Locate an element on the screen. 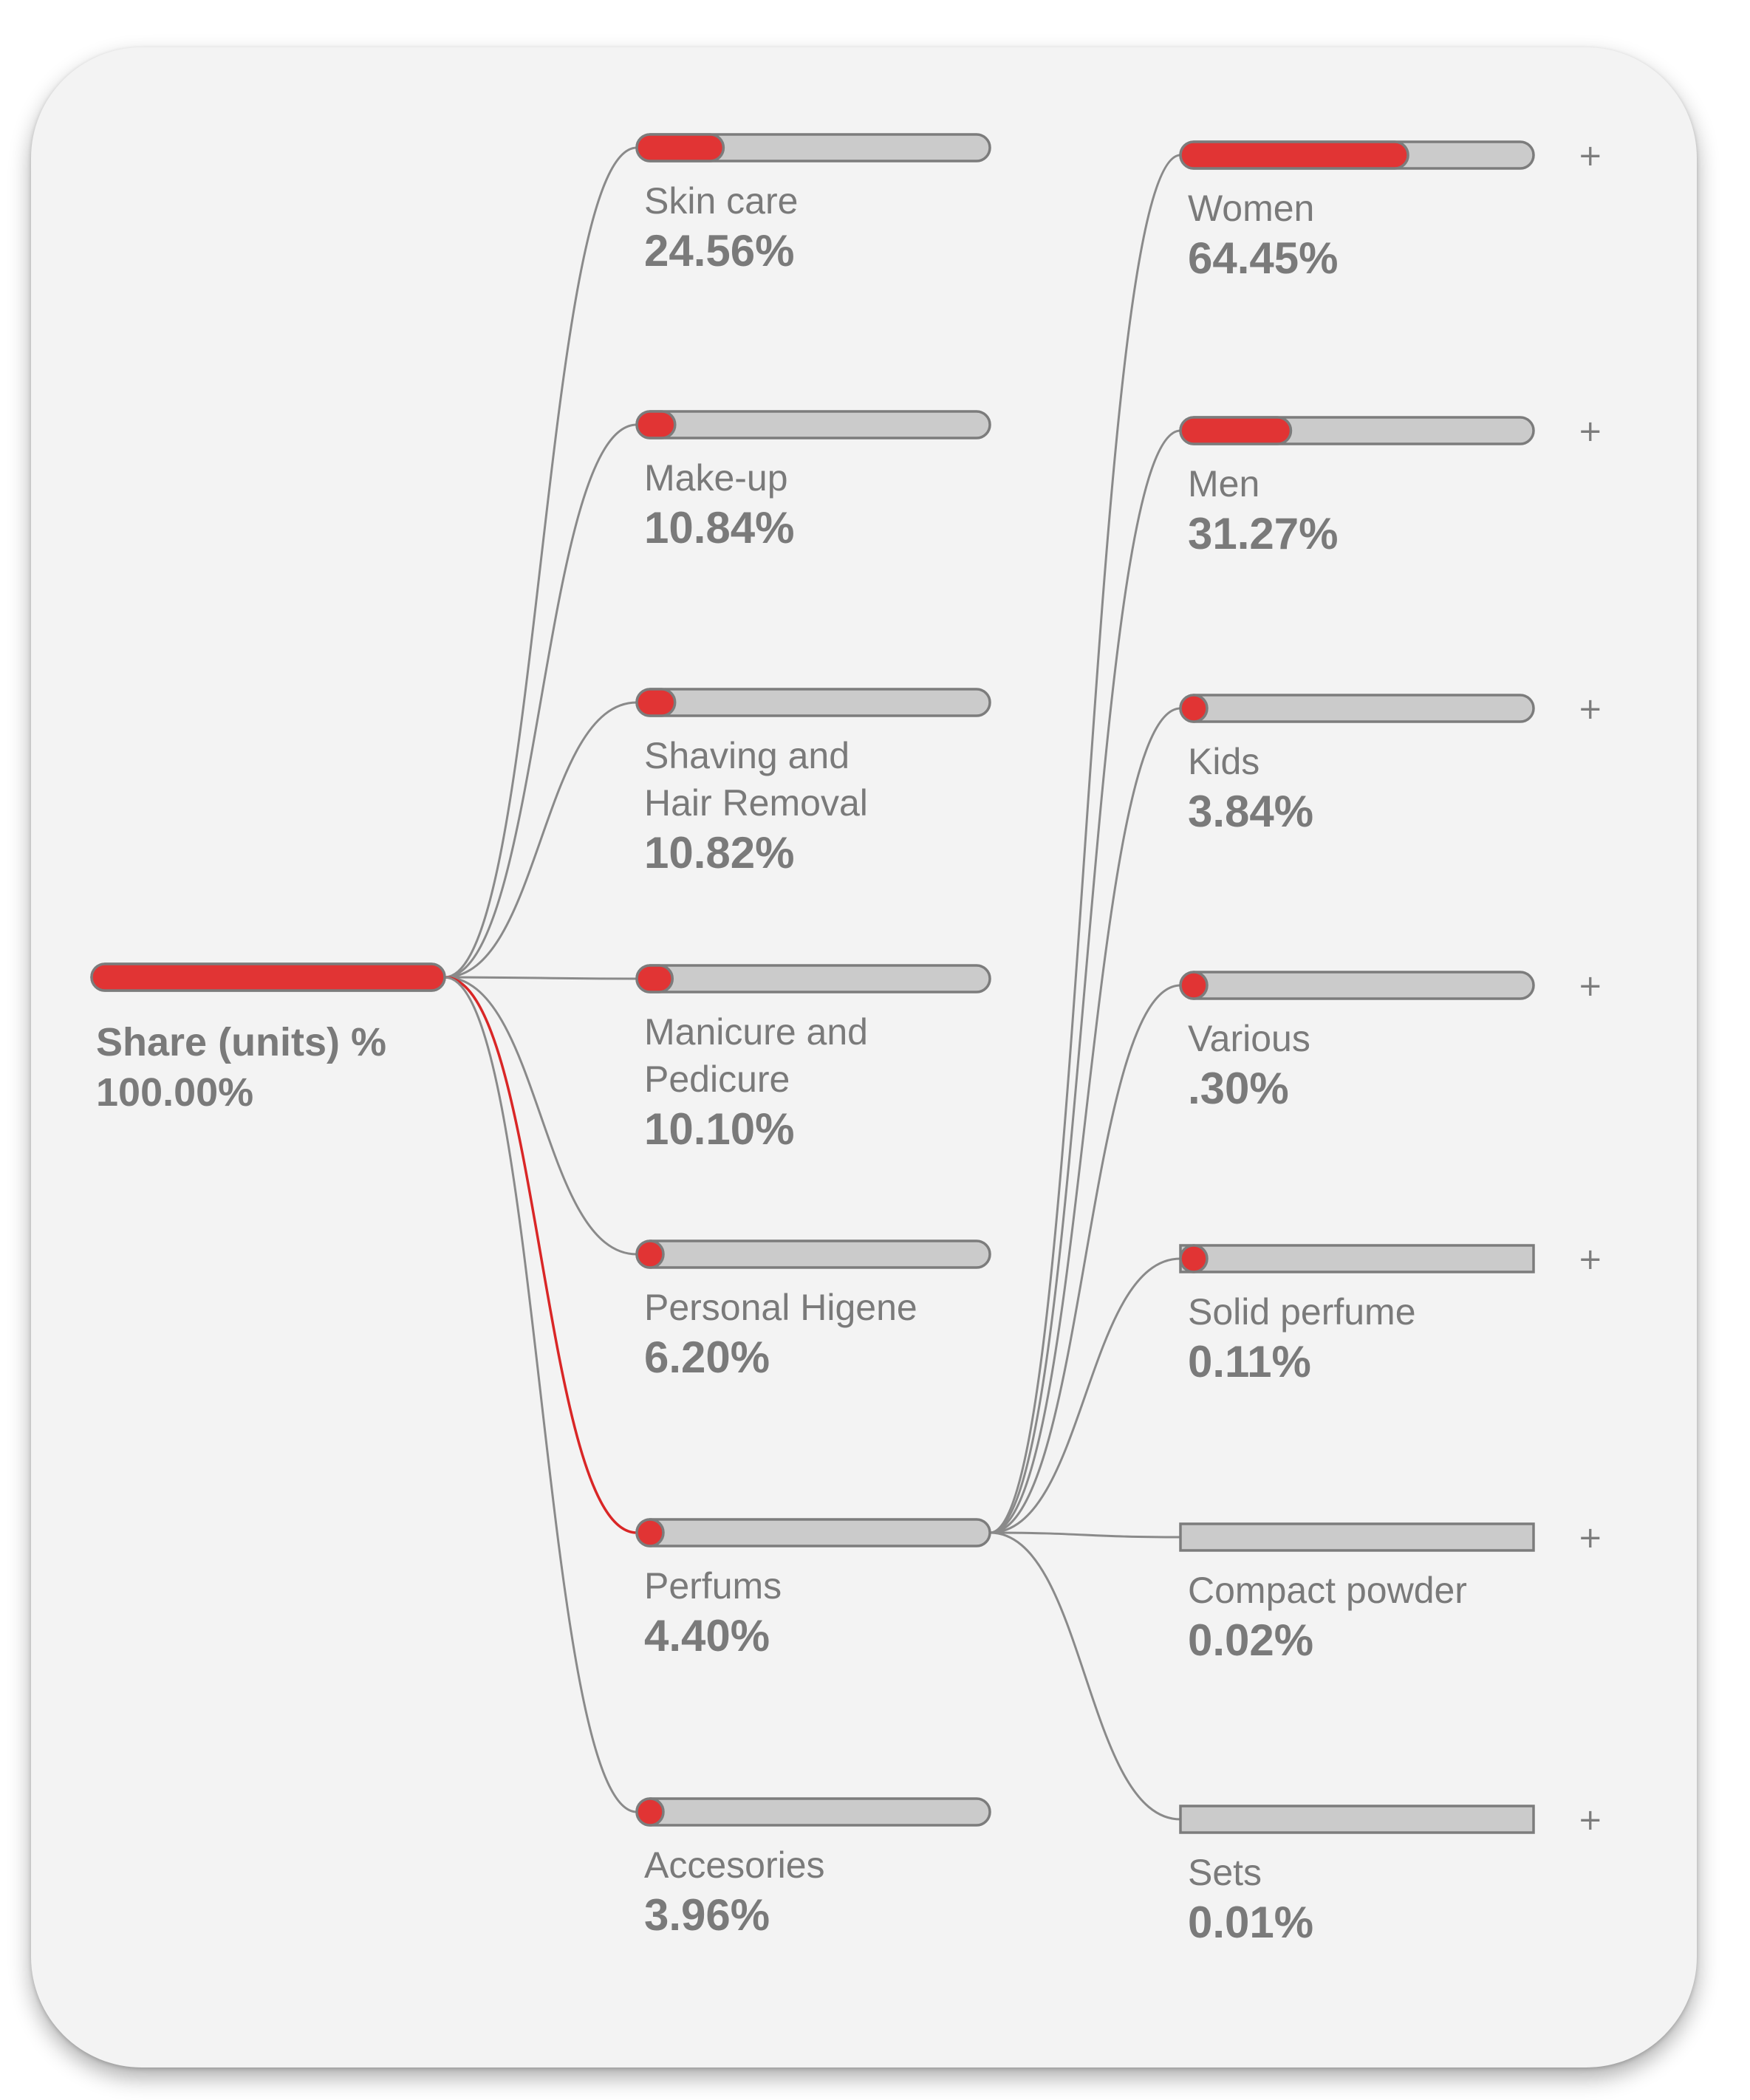 This screenshot has width=1750, height=2100. node-accesories-bar is located at coordinates (813, 1812).